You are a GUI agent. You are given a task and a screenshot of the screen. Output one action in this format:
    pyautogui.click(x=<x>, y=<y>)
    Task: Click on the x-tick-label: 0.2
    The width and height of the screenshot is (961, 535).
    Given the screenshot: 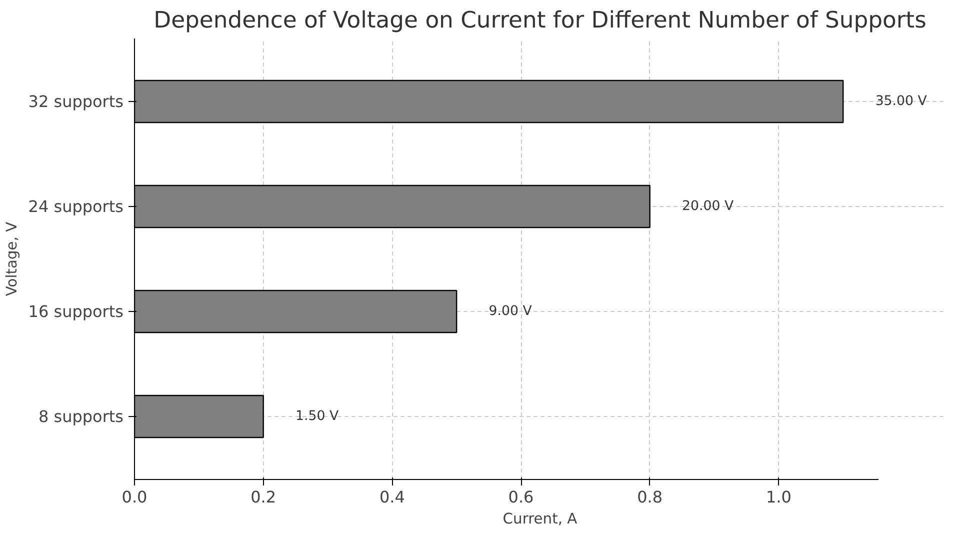 What is the action you would take?
    pyautogui.click(x=263, y=497)
    